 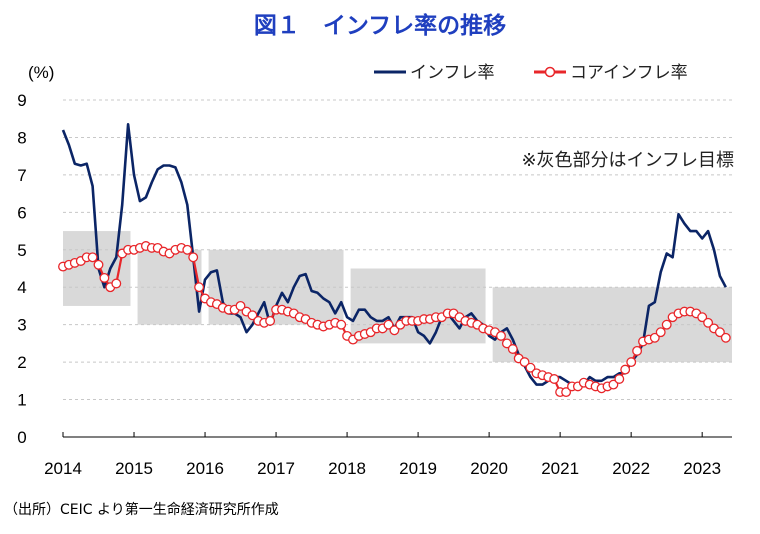 What do you see at coordinates (627, 160) in the screenshot?
I see `target-band-note: ※灰色部分はインフレ目標` at bounding box center [627, 160].